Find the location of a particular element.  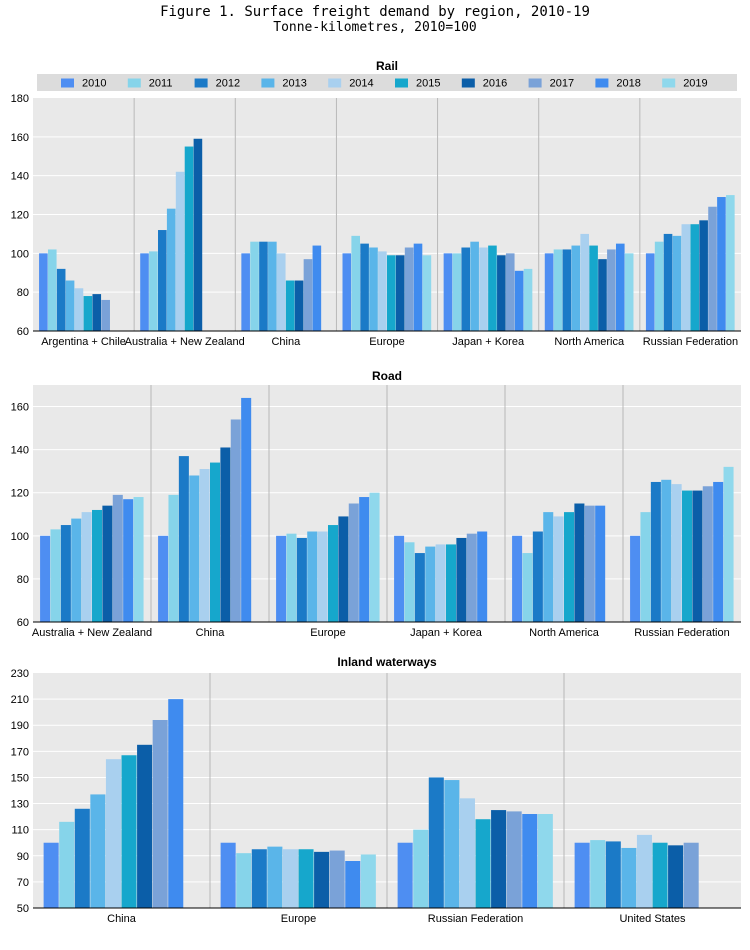

y-tick-label: 210 is located at coordinates (20, 700).